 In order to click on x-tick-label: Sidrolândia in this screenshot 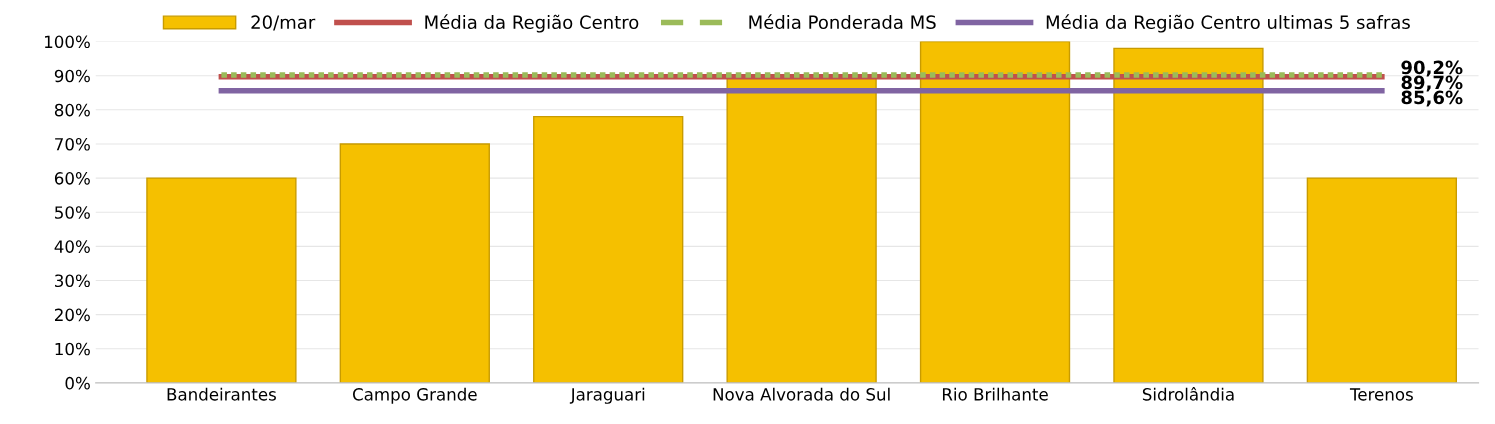, I will do `click(1188, 394)`.